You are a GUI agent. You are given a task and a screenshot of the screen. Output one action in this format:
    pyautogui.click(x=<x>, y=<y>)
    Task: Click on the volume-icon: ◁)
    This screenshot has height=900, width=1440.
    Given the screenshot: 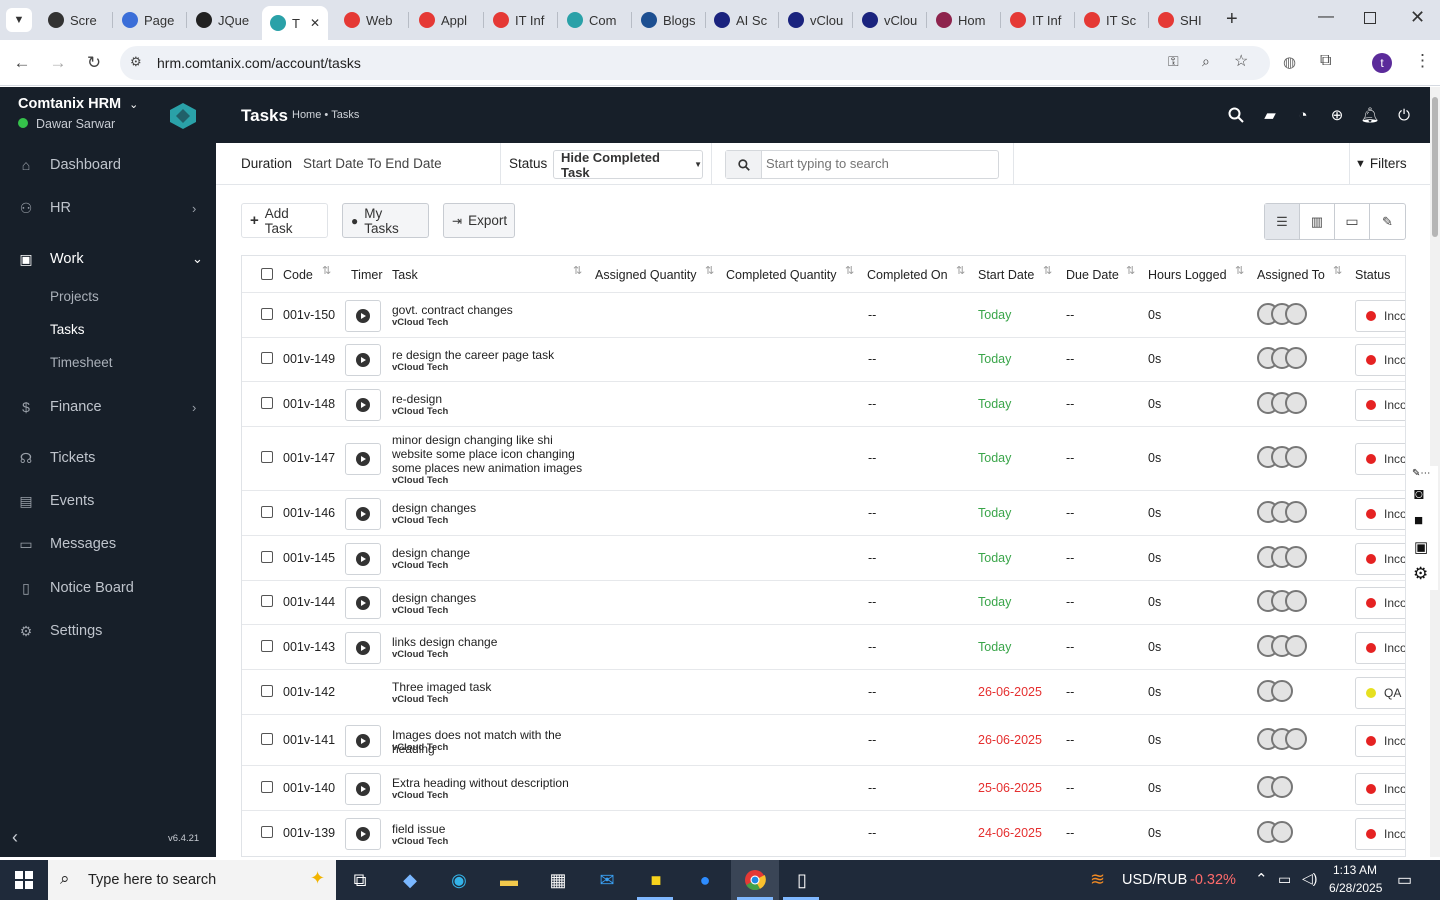 What is the action you would take?
    pyautogui.click(x=1310, y=878)
    